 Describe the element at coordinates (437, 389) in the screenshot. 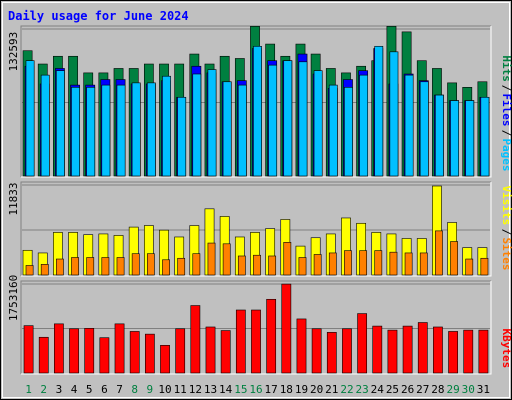

I see `day-label-28: 28` at that location.